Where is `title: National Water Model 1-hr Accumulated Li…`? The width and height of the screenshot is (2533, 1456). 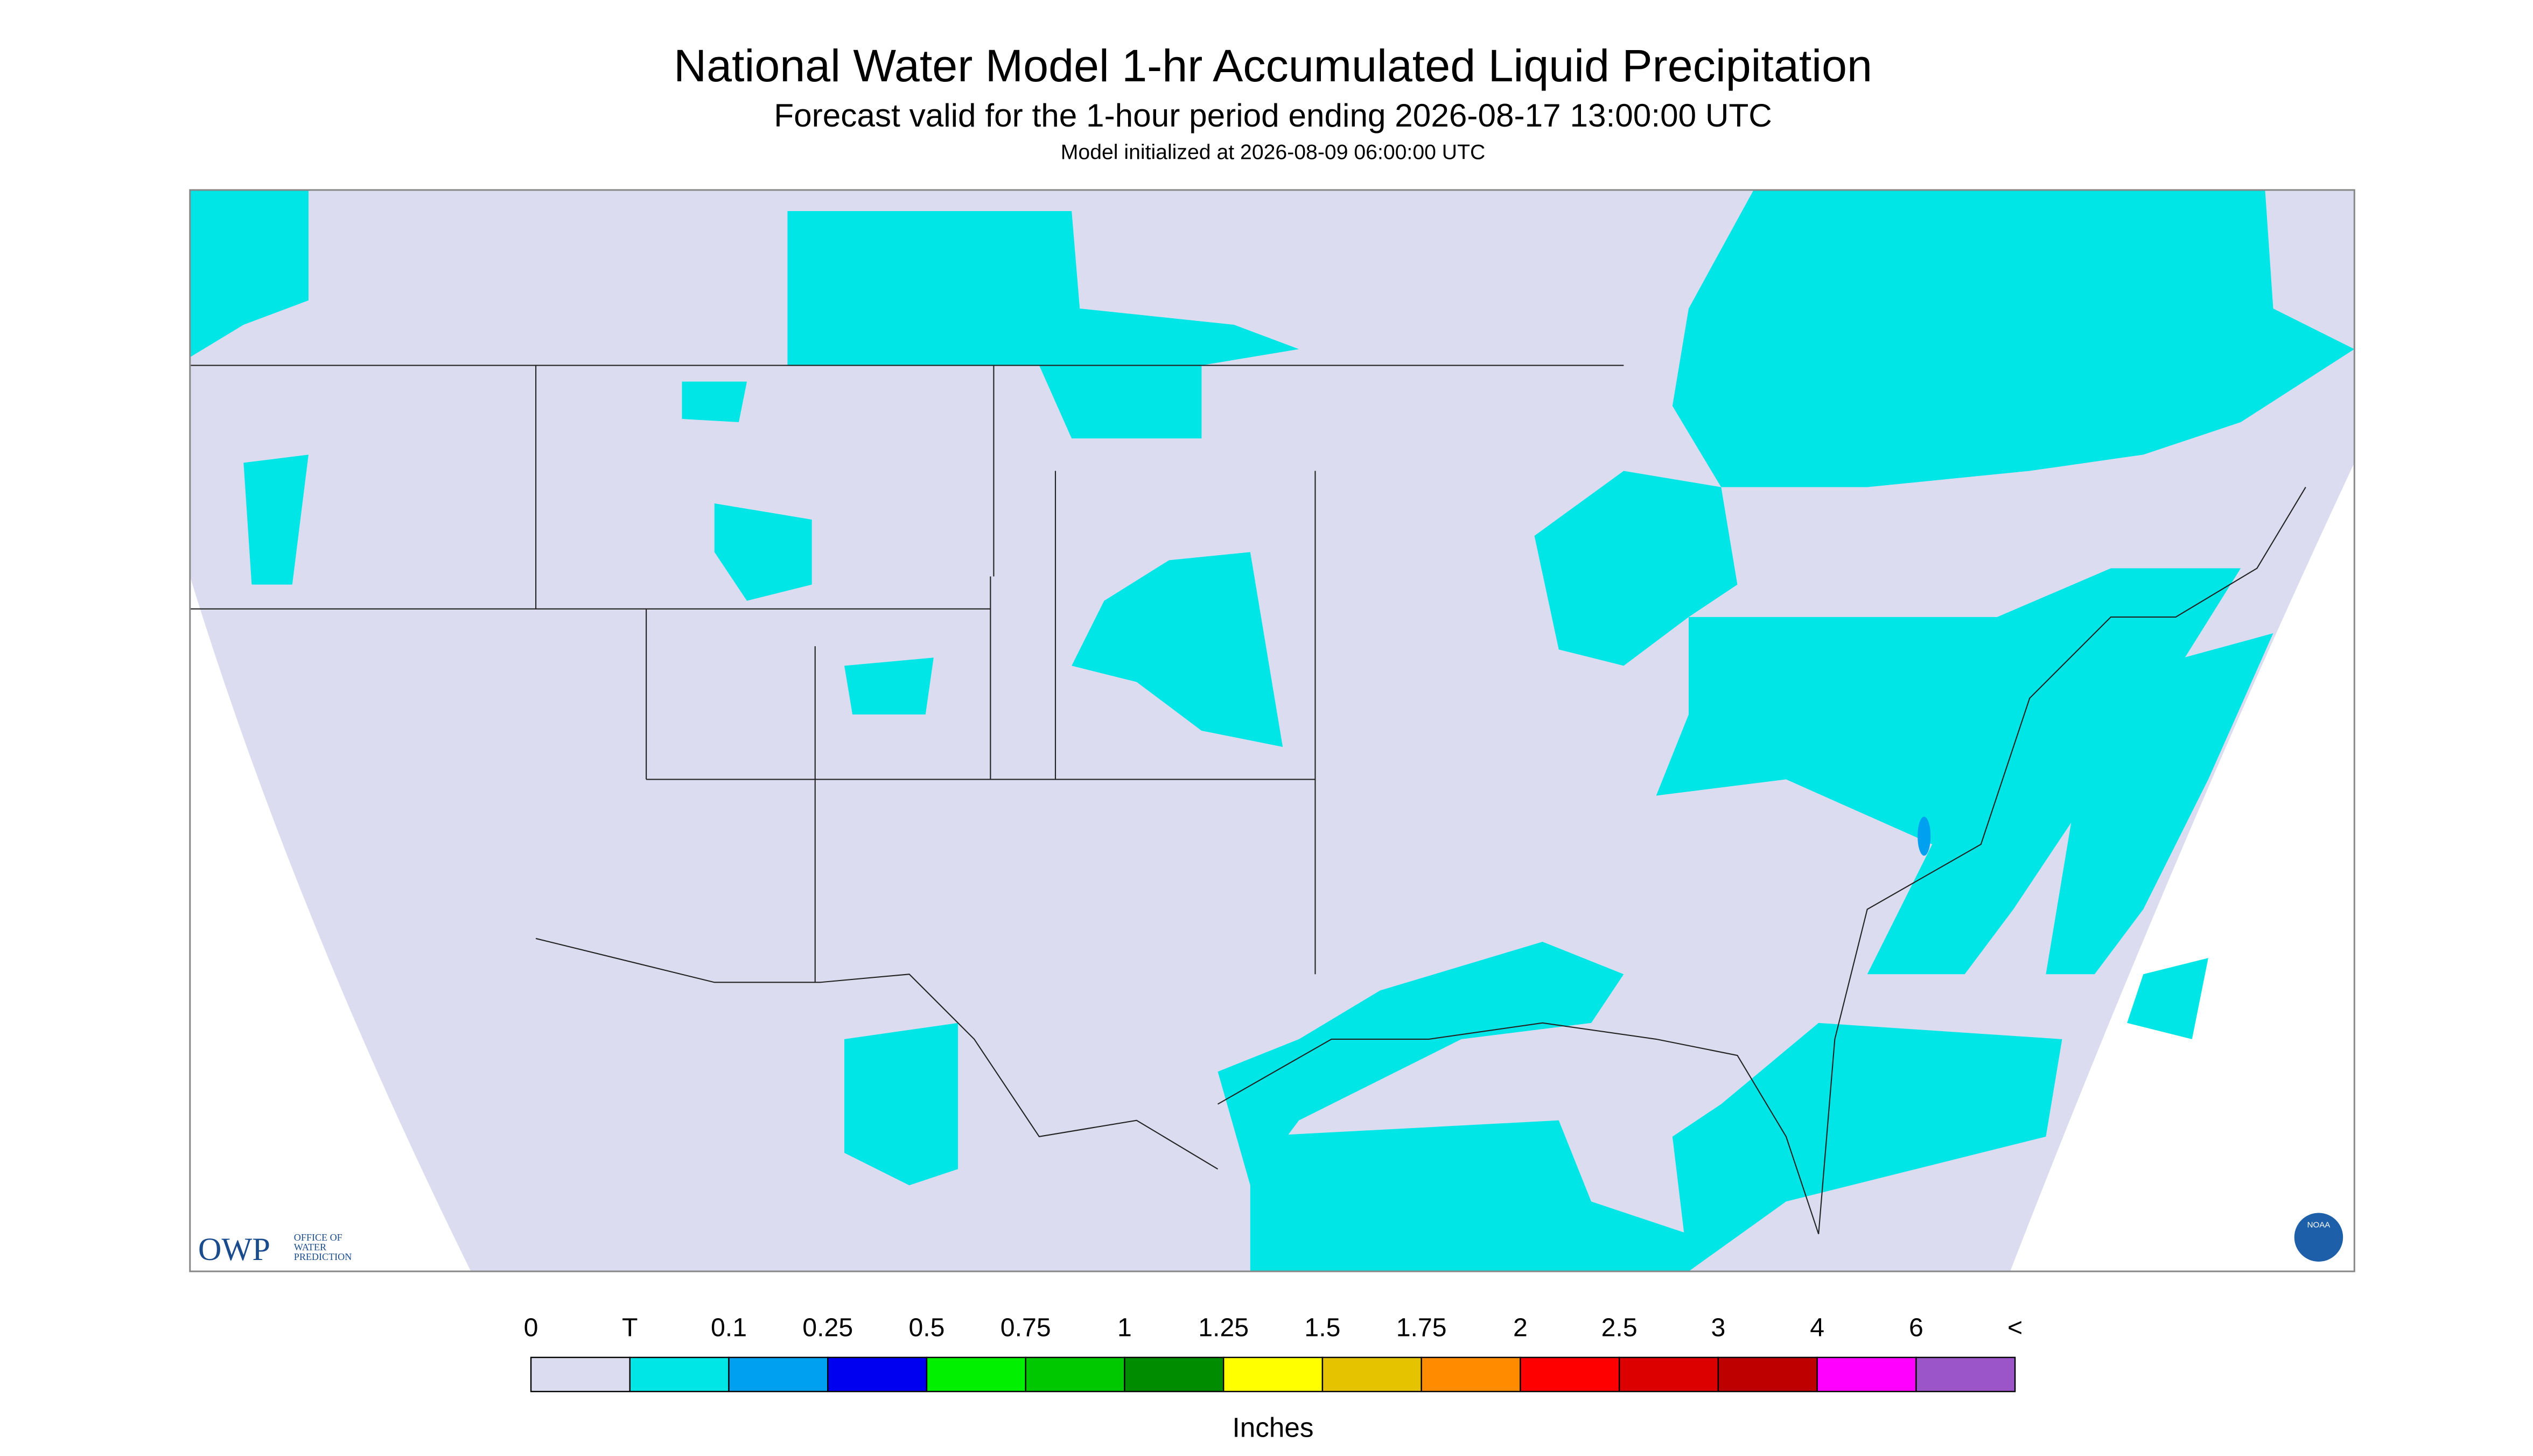
title: National Water Model 1-hr Accumulated Li… is located at coordinates (1273, 65).